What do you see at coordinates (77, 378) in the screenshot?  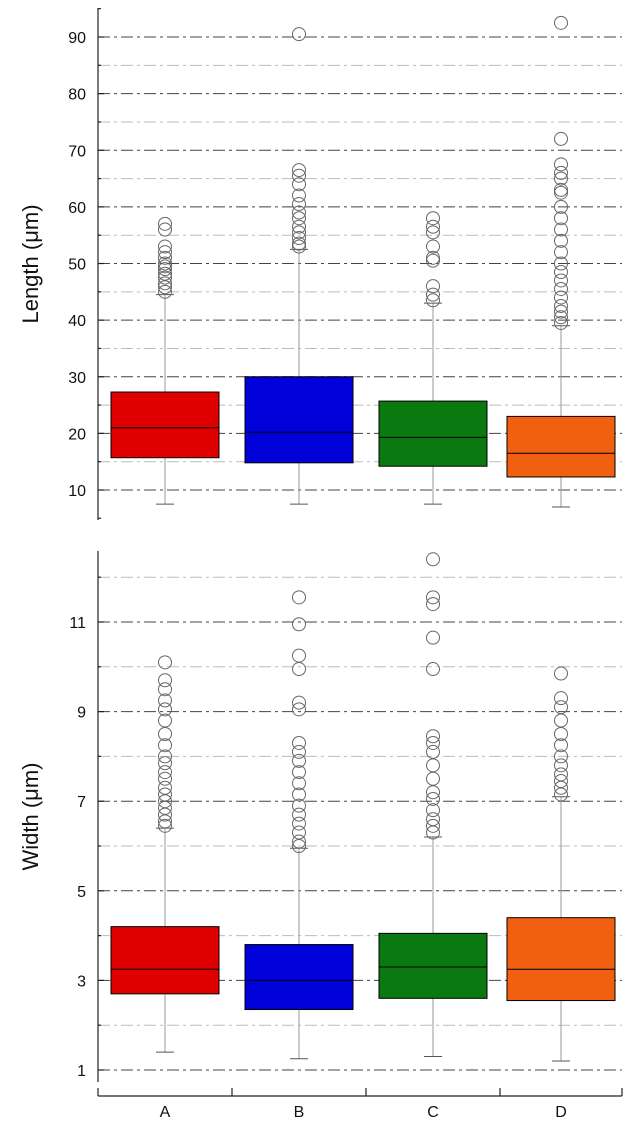 I see `length-ytick-label: 30` at bounding box center [77, 378].